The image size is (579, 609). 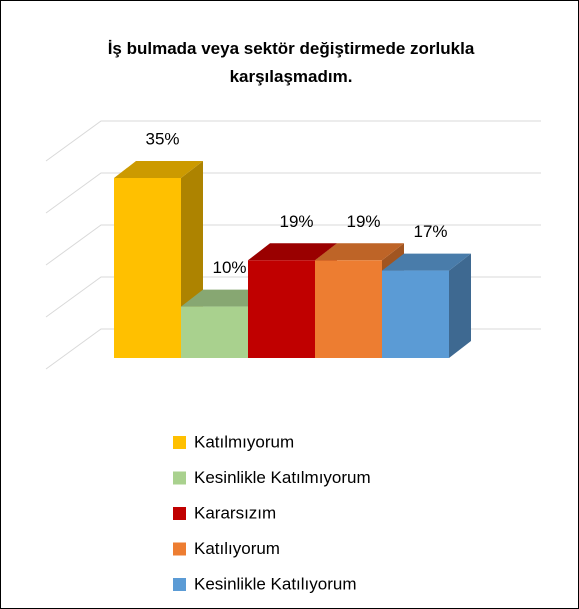 What do you see at coordinates (162, 138) in the screenshot?
I see `data-label: 35%` at bounding box center [162, 138].